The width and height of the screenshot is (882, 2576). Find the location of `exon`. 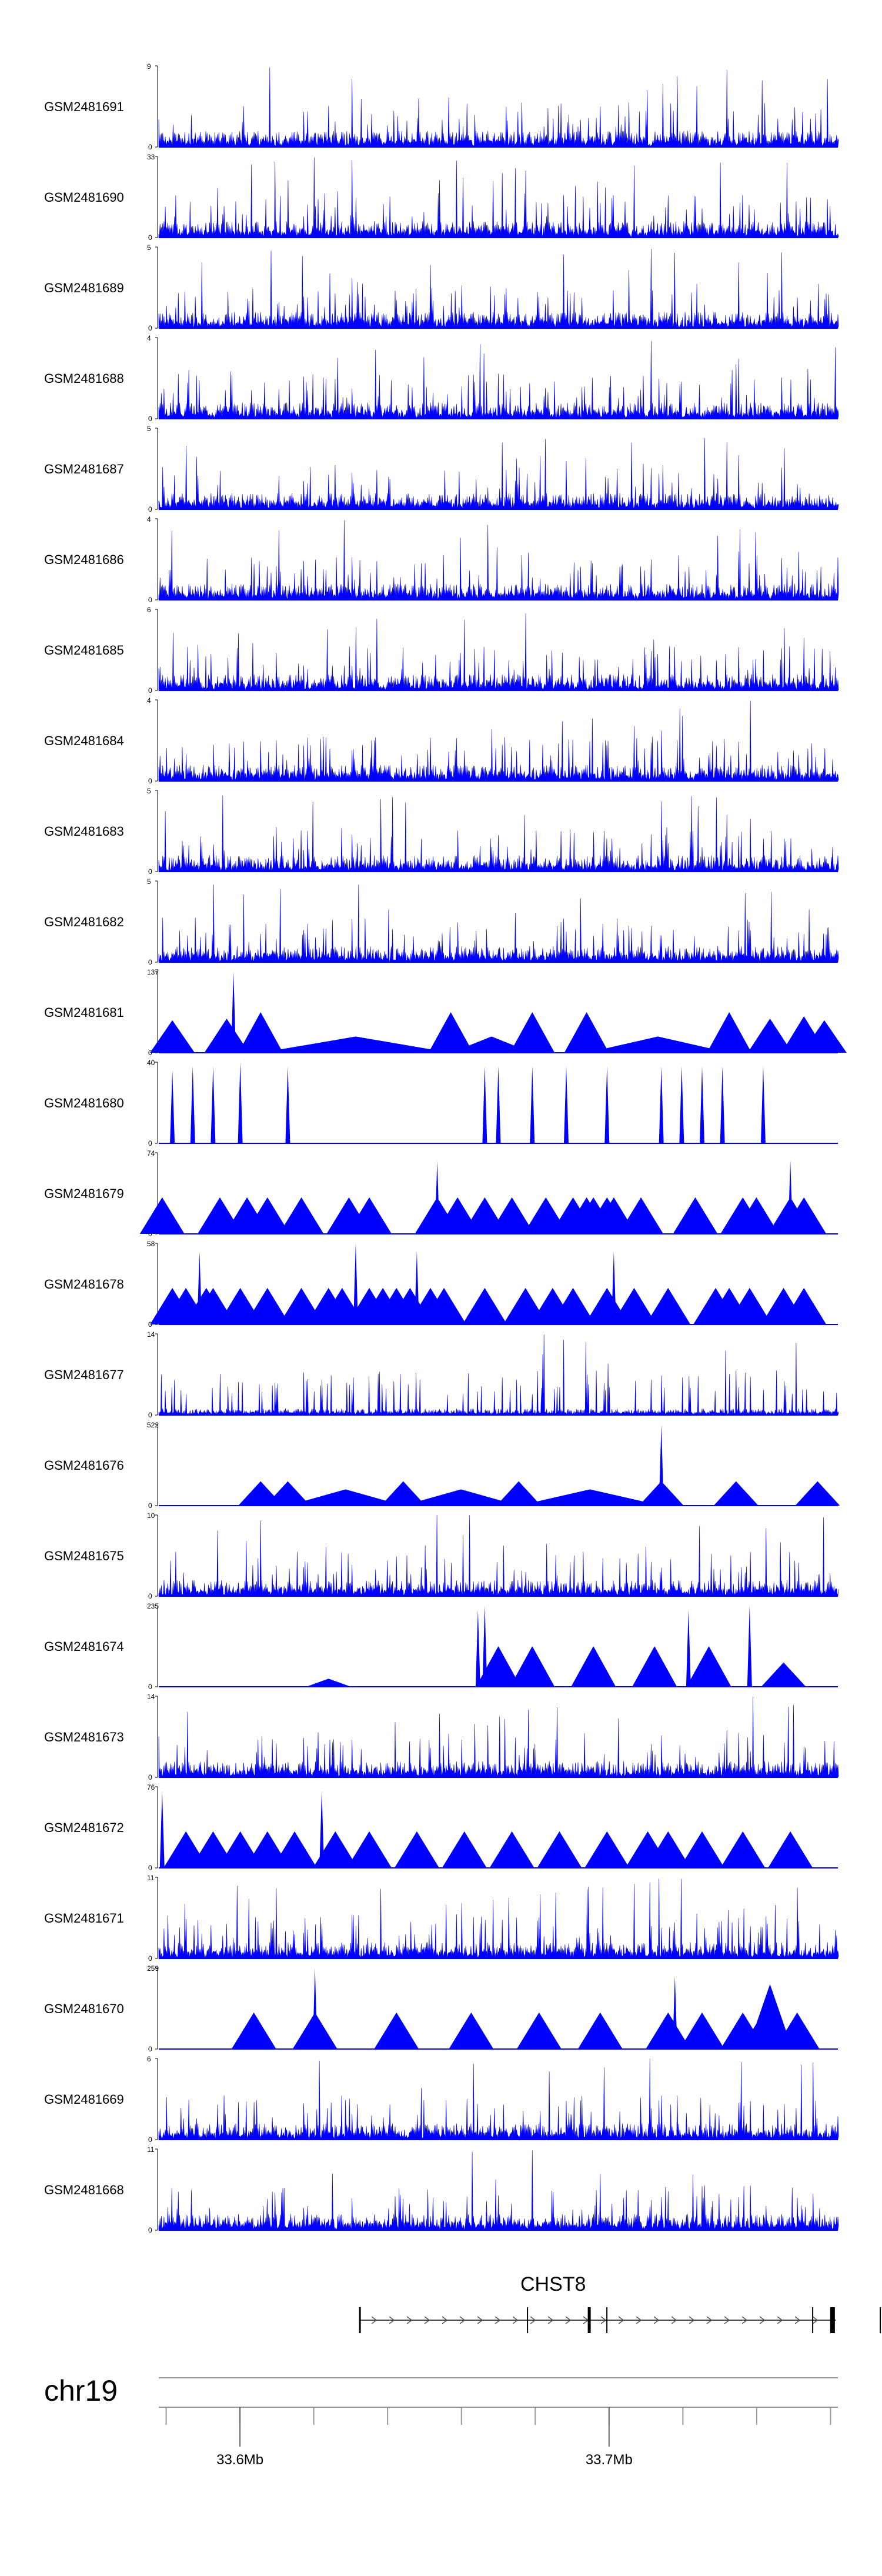

exon is located at coordinates (360, 2320).